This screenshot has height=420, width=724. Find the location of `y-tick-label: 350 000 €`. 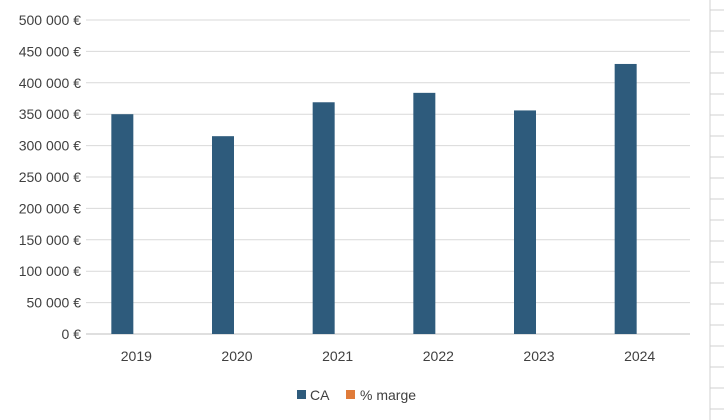

y-tick-label: 350 000 € is located at coordinates (50, 114).